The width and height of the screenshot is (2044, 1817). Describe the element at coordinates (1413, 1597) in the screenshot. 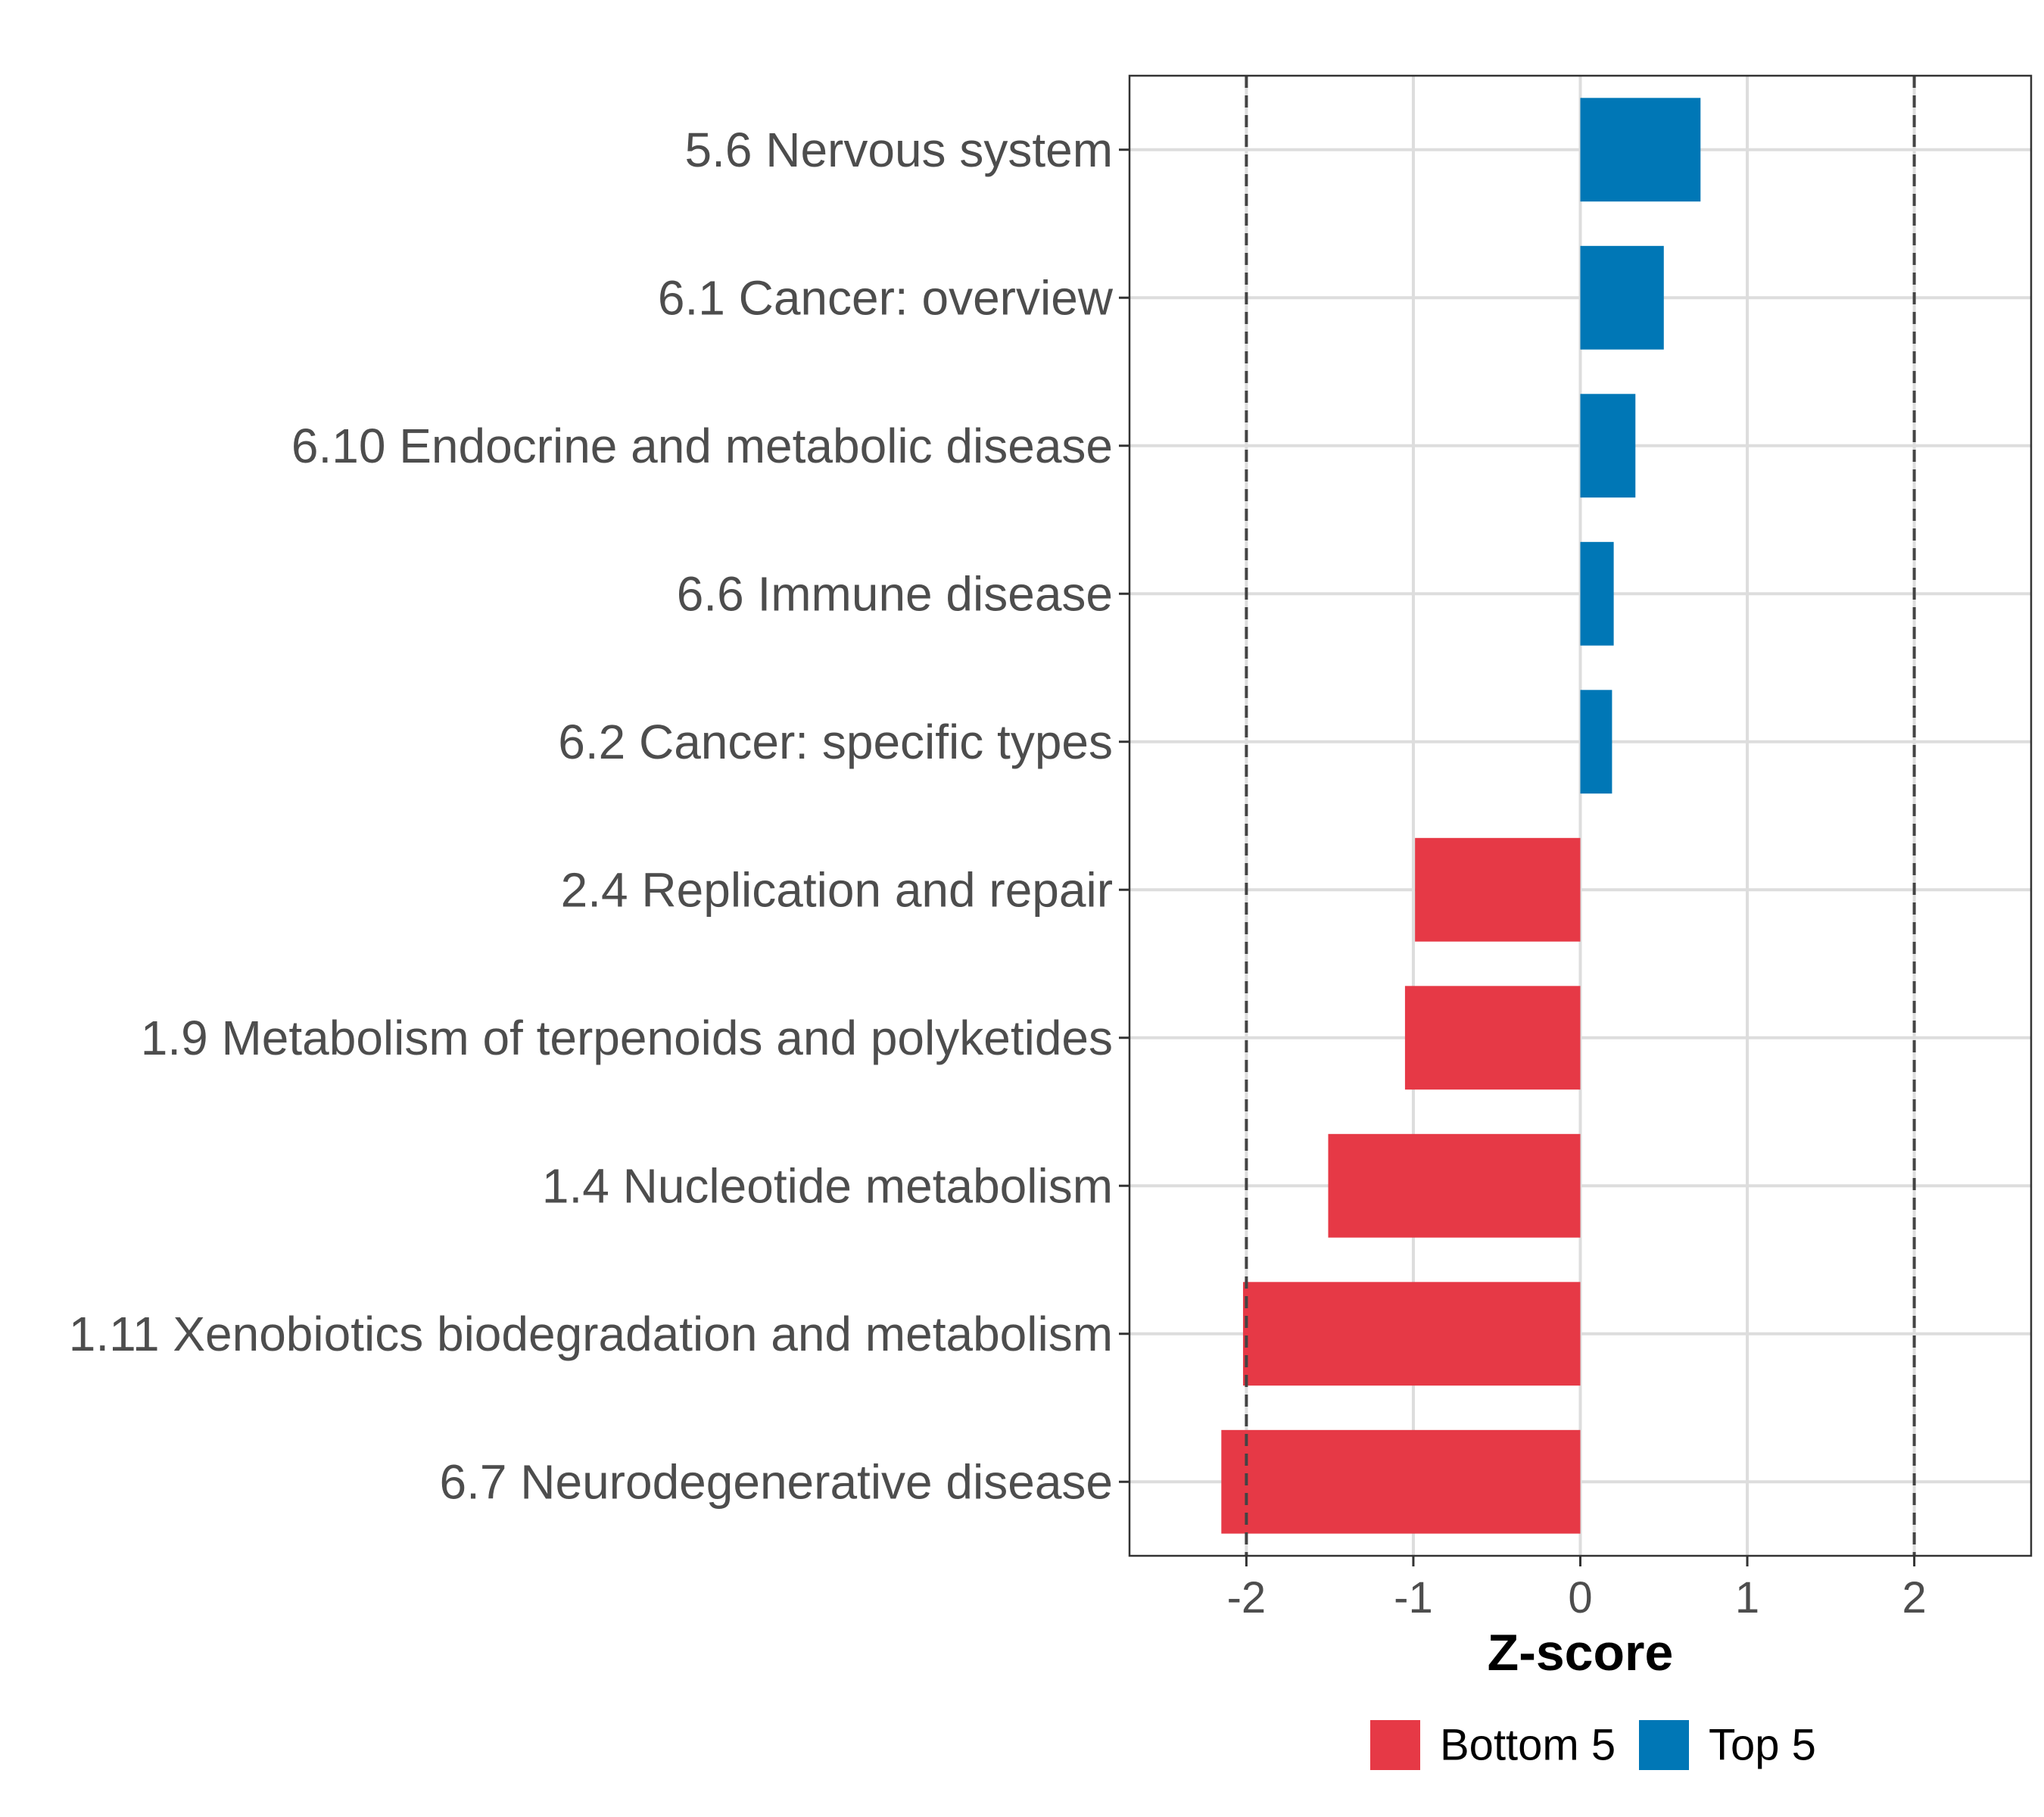

I see `x-tick-label: -1` at that location.